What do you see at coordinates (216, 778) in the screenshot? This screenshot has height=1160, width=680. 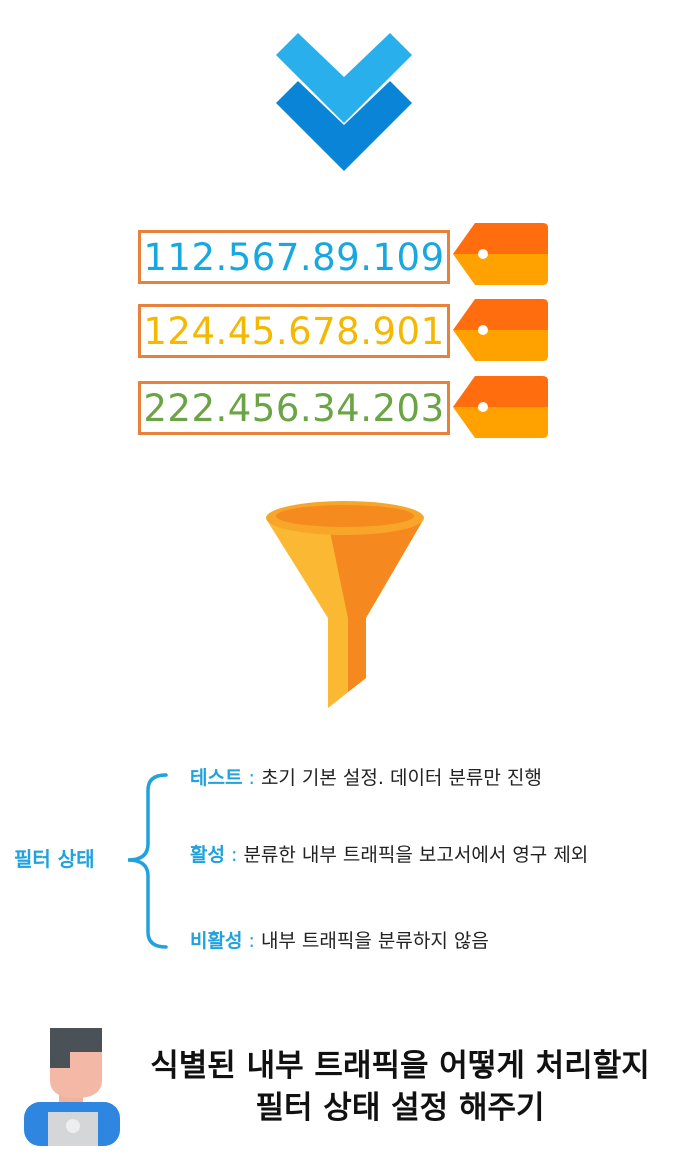 I see `status-key: 테스트` at bounding box center [216, 778].